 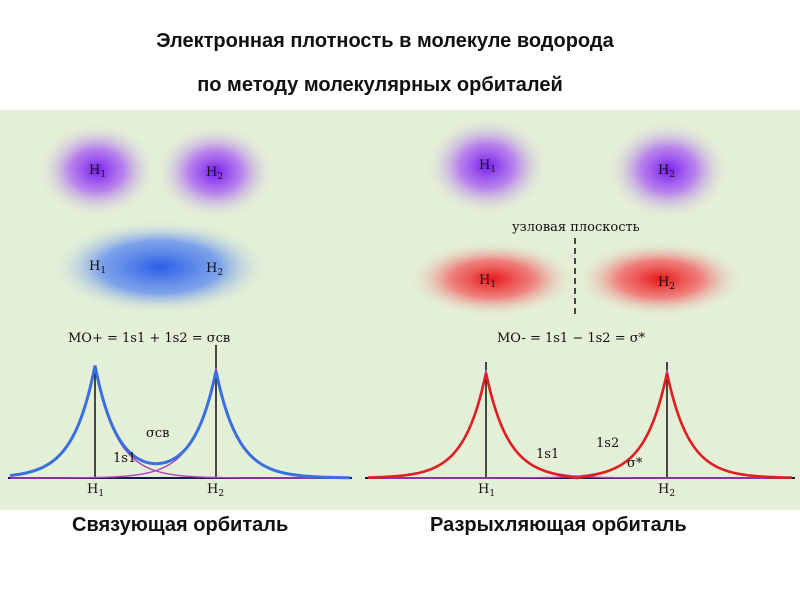 What do you see at coordinates (576, 227) in the screenshot?
I see `nodal-plane-label: узловая плоскость` at bounding box center [576, 227].